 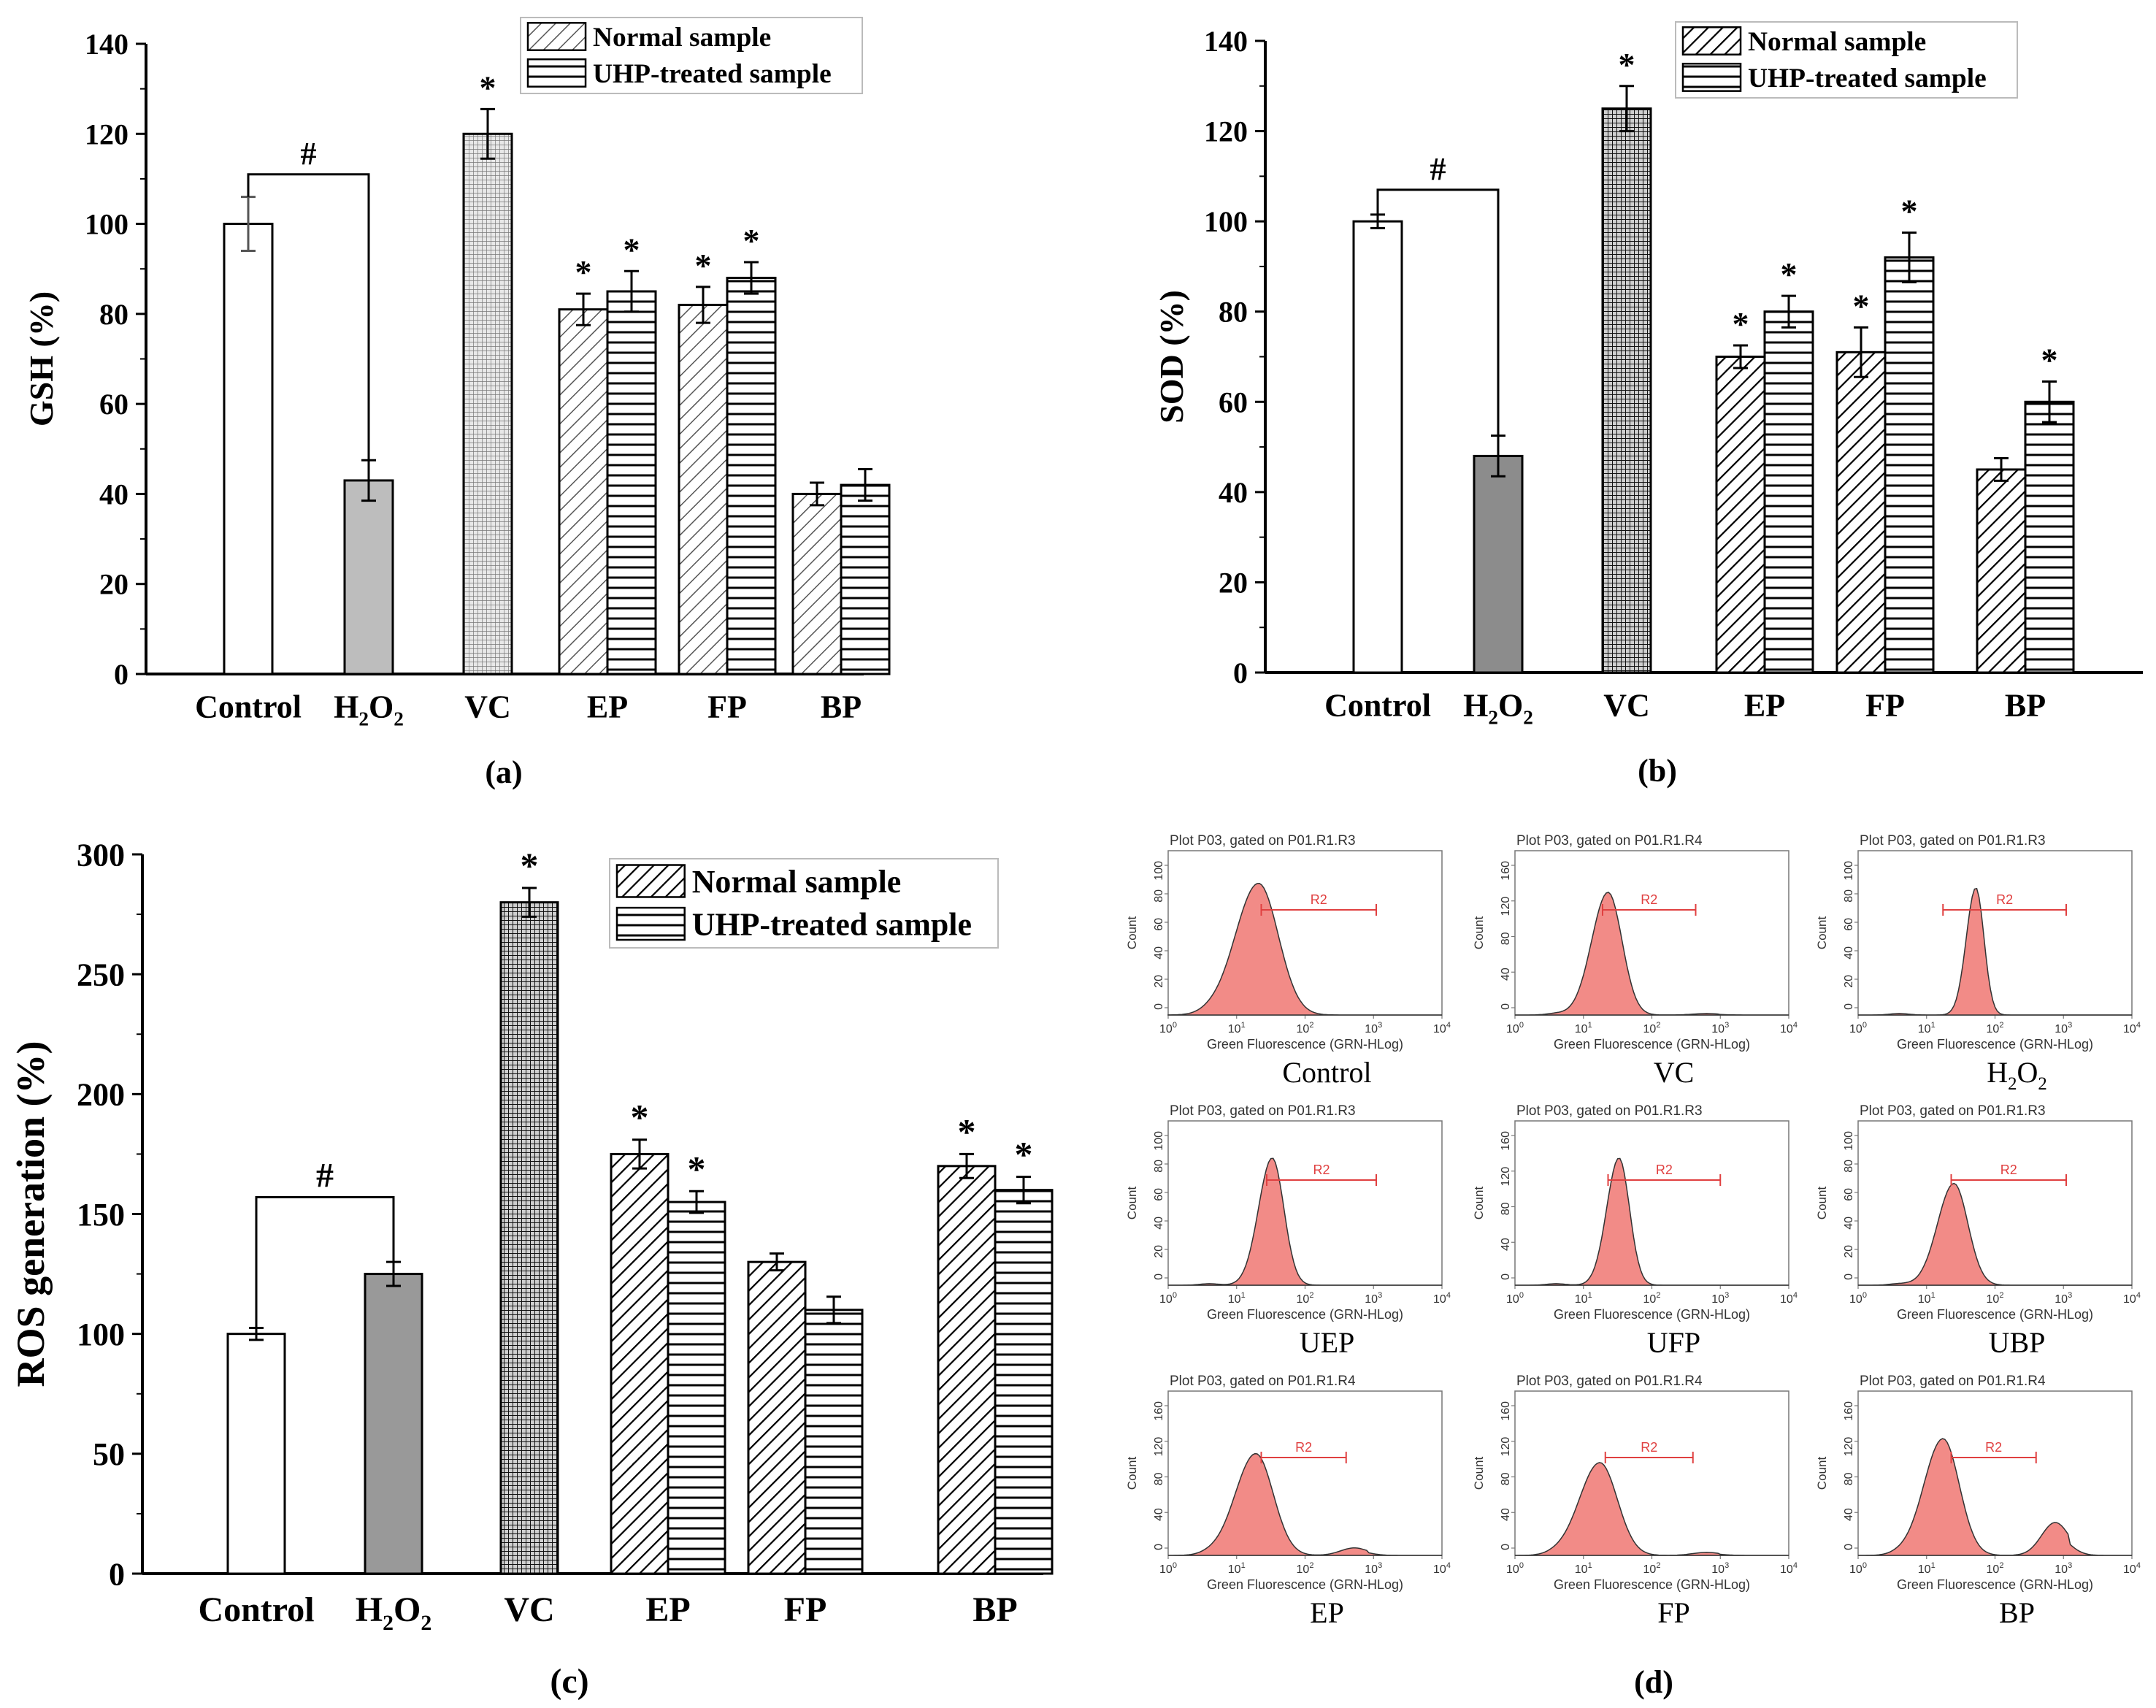 I want to click on y-tick-label-b: 80, so click(x=1233, y=312).